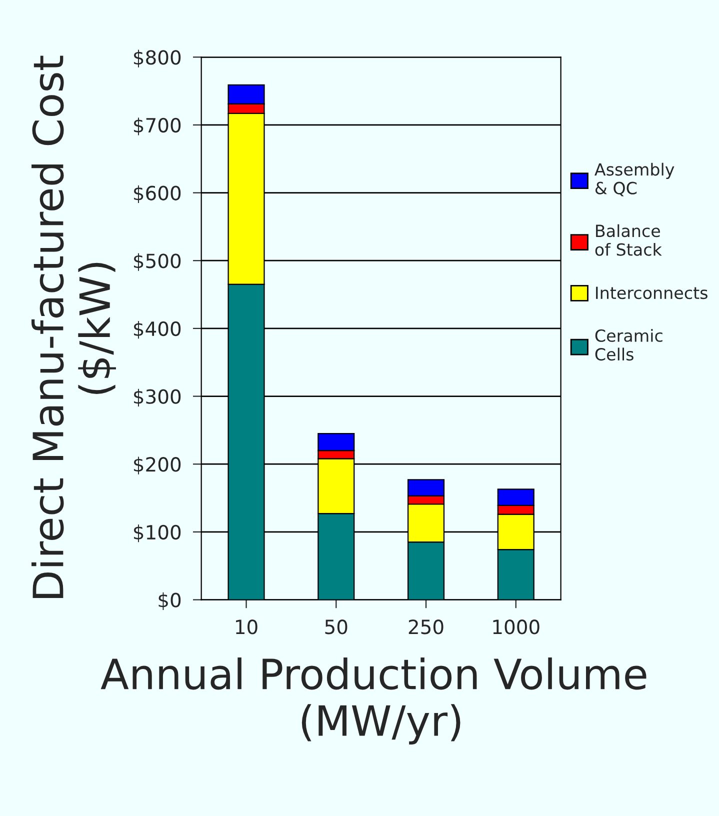  What do you see at coordinates (634, 179) in the screenshot?
I see `legend-label: Assembly & QC` at bounding box center [634, 179].